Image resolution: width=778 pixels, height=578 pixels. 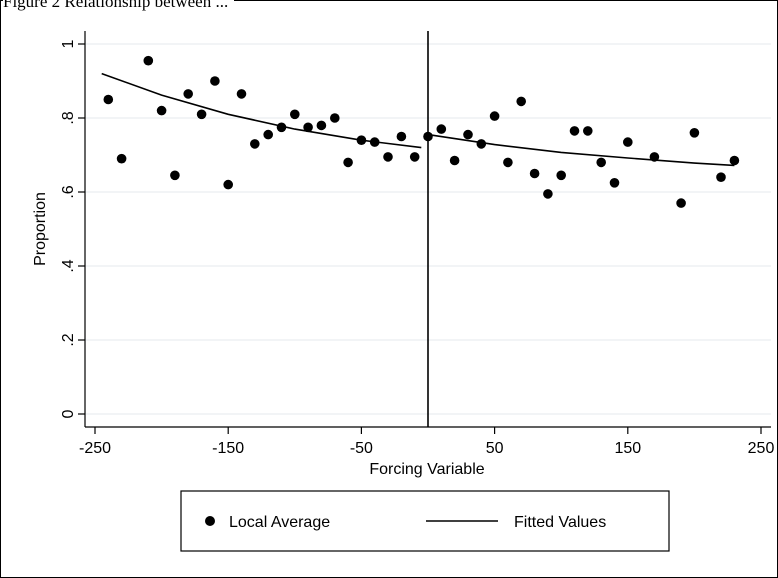 I want to click on y-tick-label: 1, so click(x=68, y=43).